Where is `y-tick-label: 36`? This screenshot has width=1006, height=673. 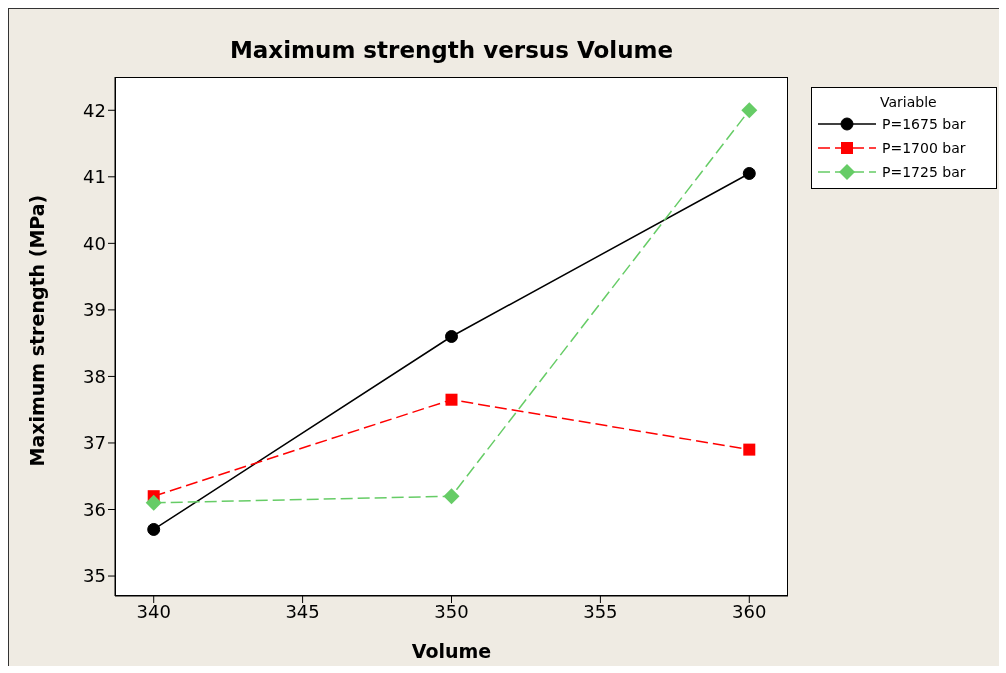
y-tick-label: 36 is located at coordinates (94, 509).